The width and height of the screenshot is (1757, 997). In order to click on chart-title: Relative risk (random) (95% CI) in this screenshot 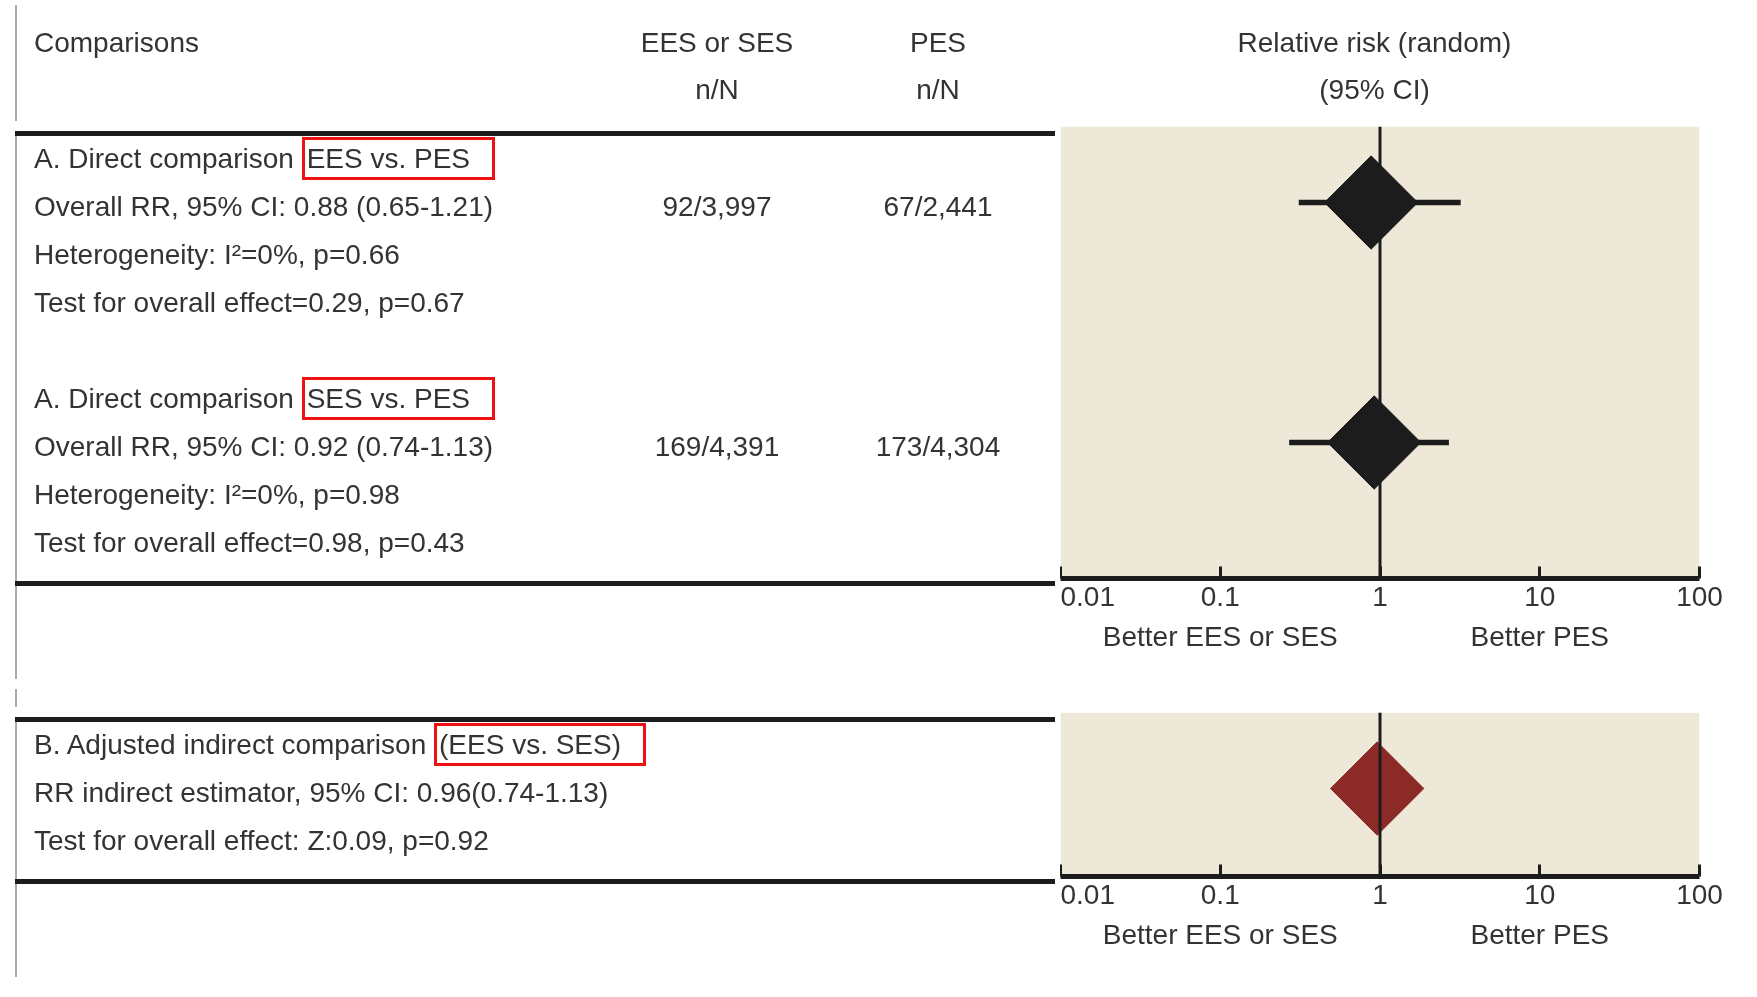, I will do `click(1374, 66)`.